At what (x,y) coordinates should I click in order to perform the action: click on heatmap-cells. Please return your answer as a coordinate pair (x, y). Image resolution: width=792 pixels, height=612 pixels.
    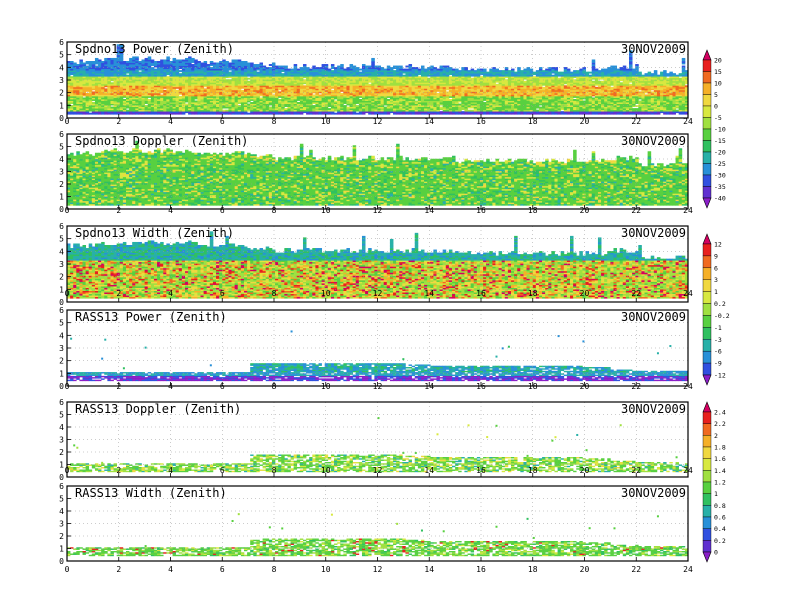
    Looking at the image, I should click on (378, 79).